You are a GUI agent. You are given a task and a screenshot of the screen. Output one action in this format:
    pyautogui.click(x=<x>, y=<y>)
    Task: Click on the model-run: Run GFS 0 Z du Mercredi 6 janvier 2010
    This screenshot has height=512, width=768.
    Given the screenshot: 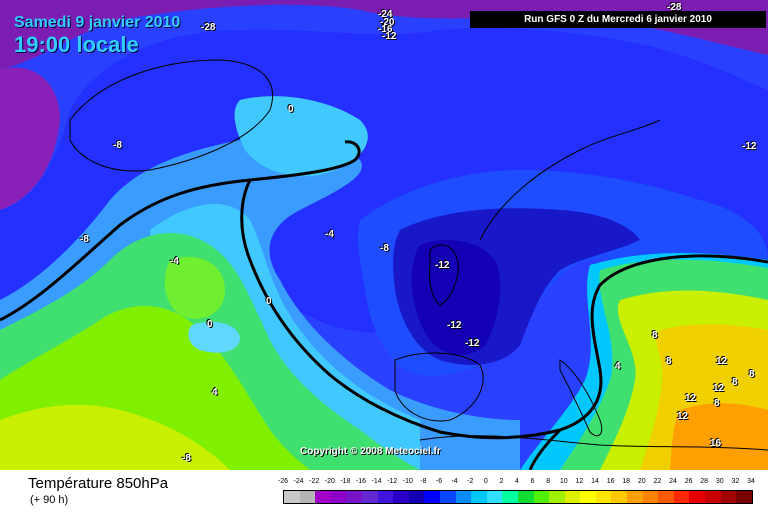 What is the action you would take?
    pyautogui.click(x=618, y=19)
    